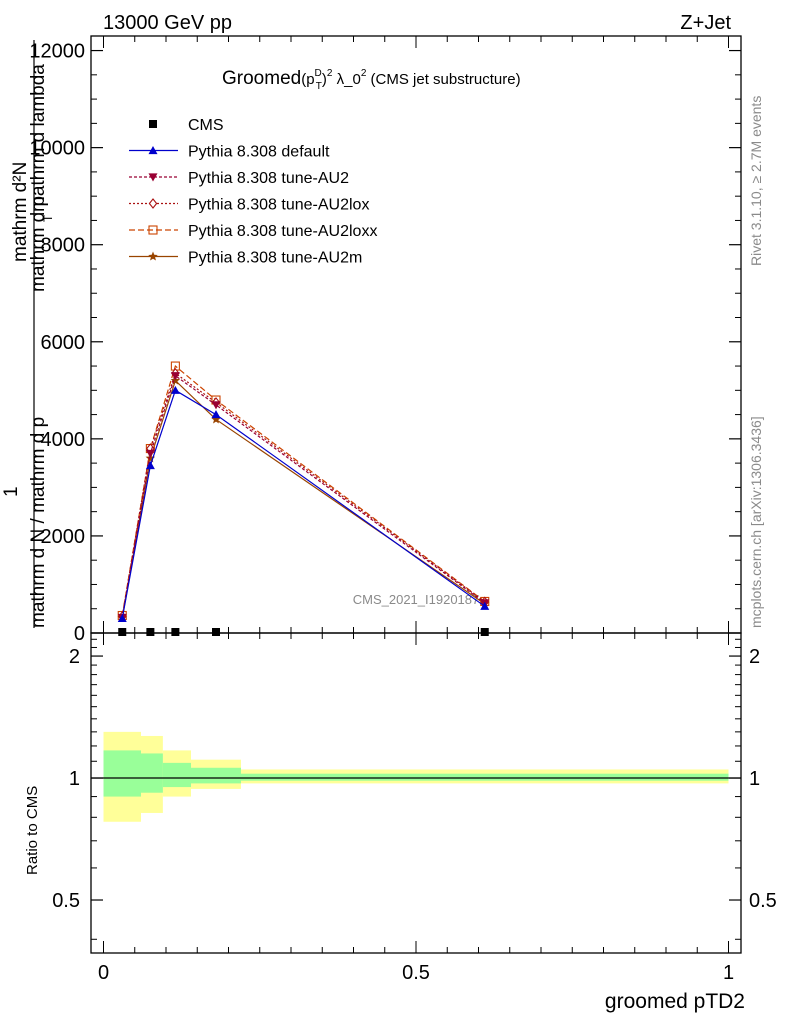 The width and height of the screenshot is (786, 1024). I want to click on ratio-tick-label-right: 0.5, so click(763, 901).